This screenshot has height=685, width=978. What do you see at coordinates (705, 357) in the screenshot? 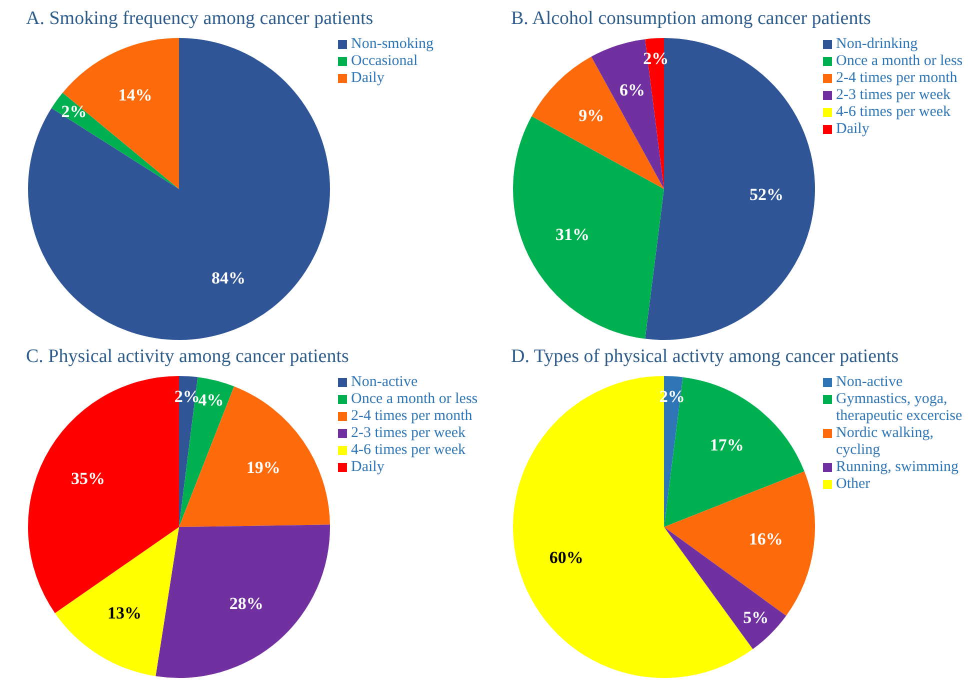
I see `chart-title: D. Types of physical activty among cancer patients` at bounding box center [705, 357].